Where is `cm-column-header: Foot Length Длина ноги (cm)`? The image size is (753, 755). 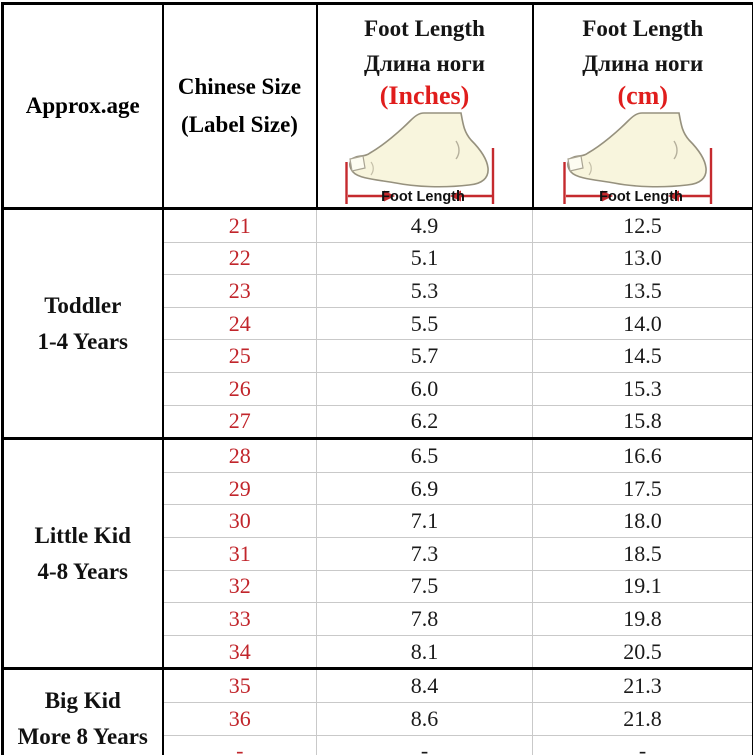
cm-column-header: Foot Length Длина ноги (cm) is located at coordinates (642, 106).